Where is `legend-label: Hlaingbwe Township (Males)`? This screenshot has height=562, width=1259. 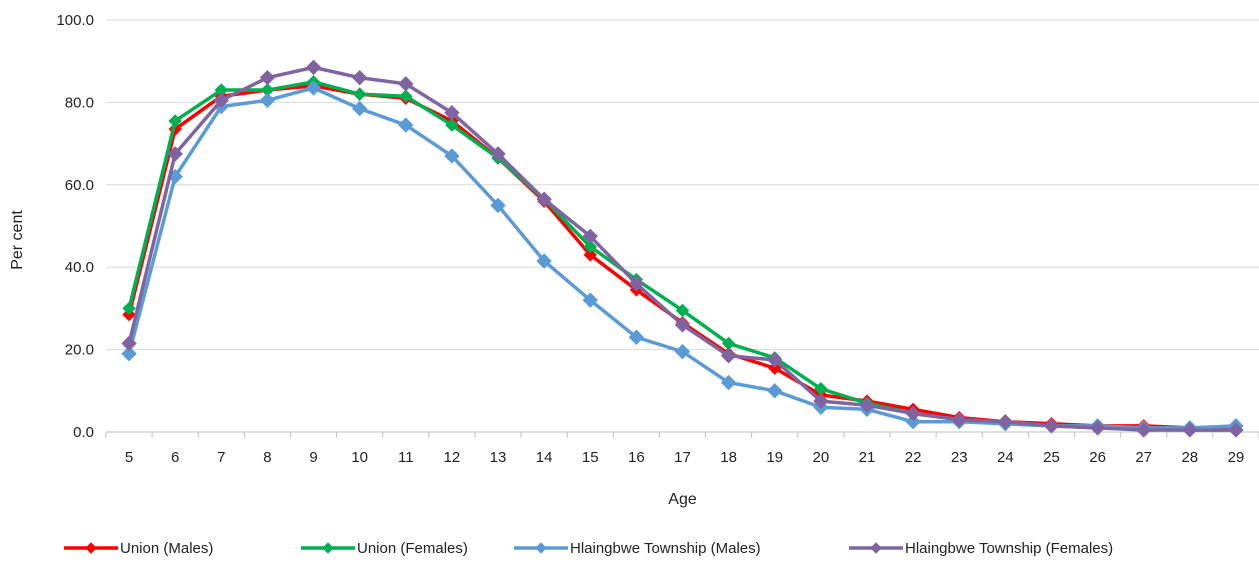 legend-label: Hlaingbwe Township (Males) is located at coordinates (665, 548).